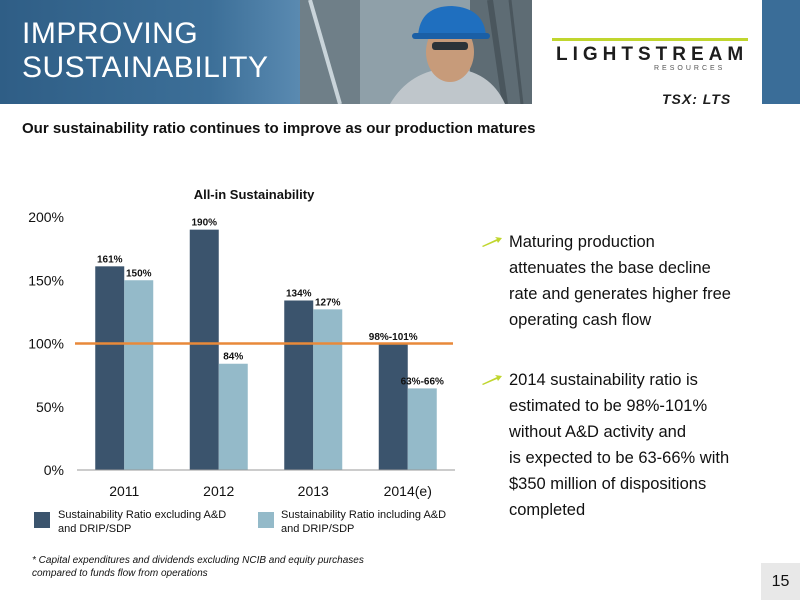 The width and height of the screenshot is (800, 600). What do you see at coordinates (54, 470) in the screenshot?
I see `y-tick-label: 0%` at bounding box center [54, 470].